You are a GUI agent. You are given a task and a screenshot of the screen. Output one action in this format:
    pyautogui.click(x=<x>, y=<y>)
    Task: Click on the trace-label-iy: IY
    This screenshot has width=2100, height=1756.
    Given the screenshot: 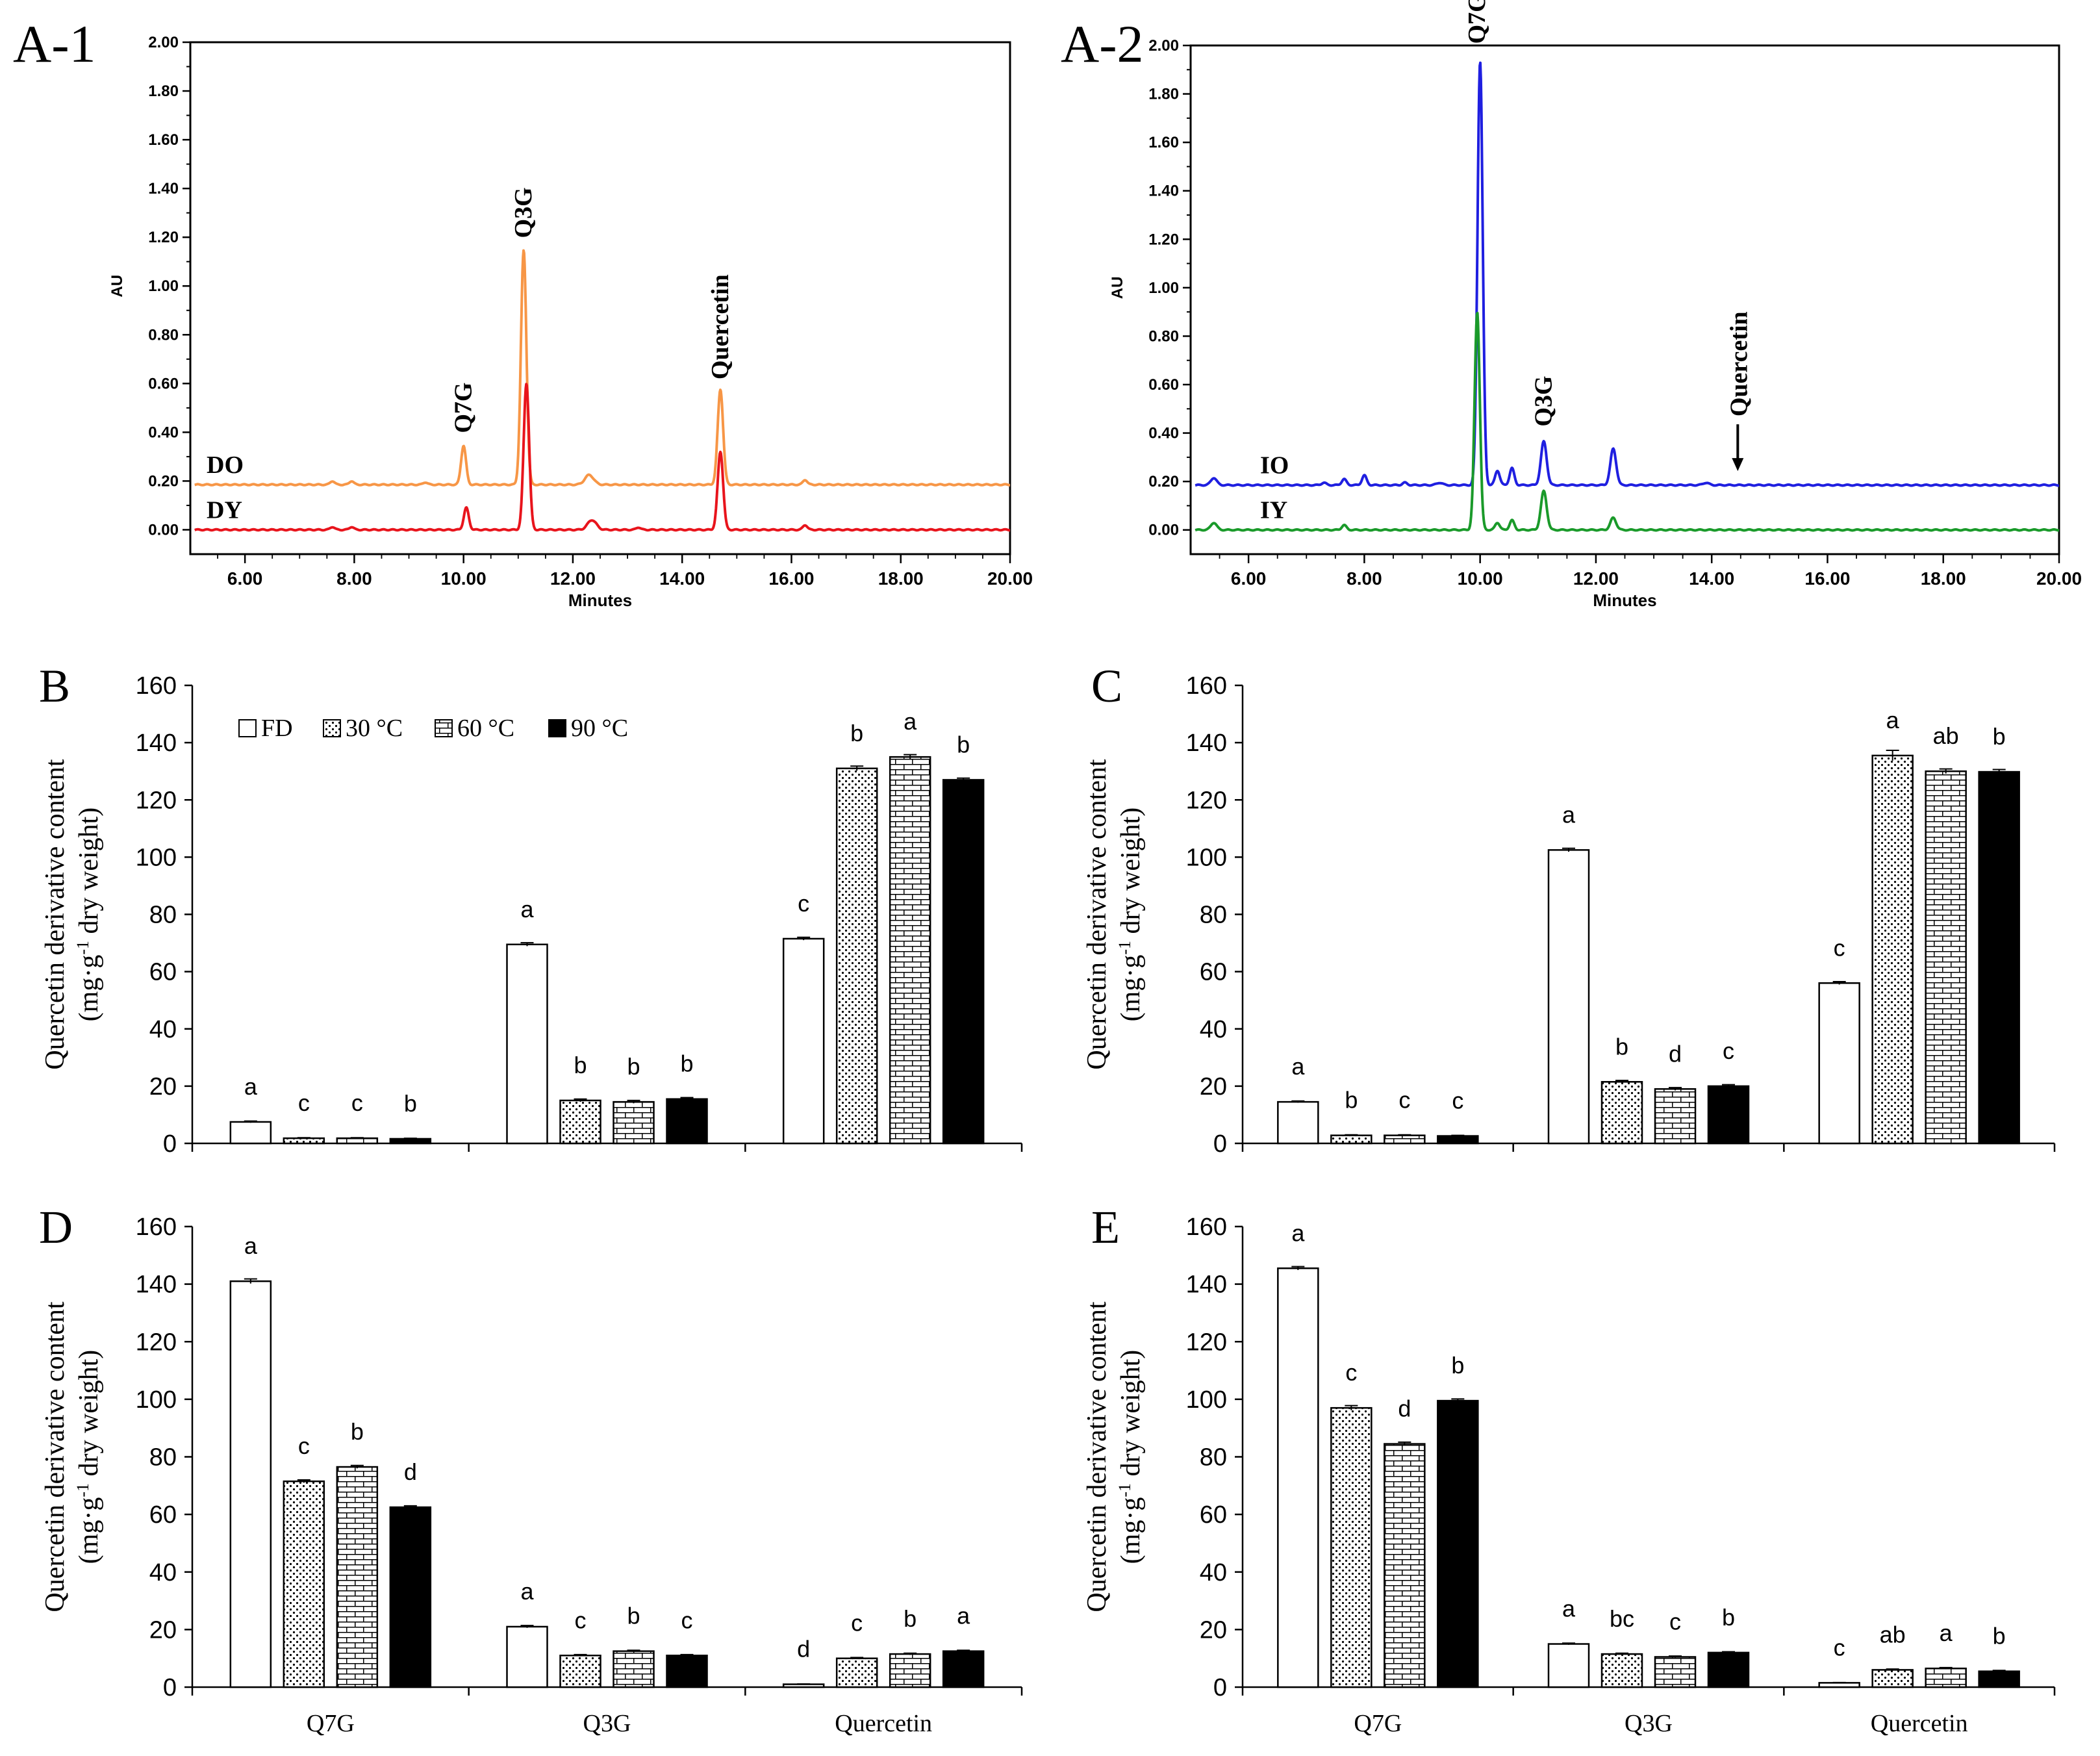 What is the action you would take?
    pyautogui.click(x=1273, y=510)
    